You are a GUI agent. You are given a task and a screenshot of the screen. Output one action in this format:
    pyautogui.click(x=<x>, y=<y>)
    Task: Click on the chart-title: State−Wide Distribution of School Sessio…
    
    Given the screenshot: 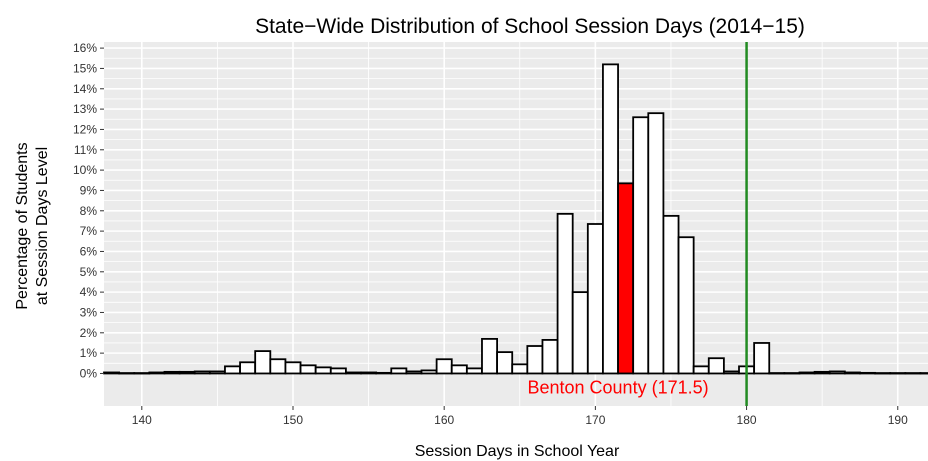 What is the action you would take?
    pyautogui.click(x=530, y=26)
    